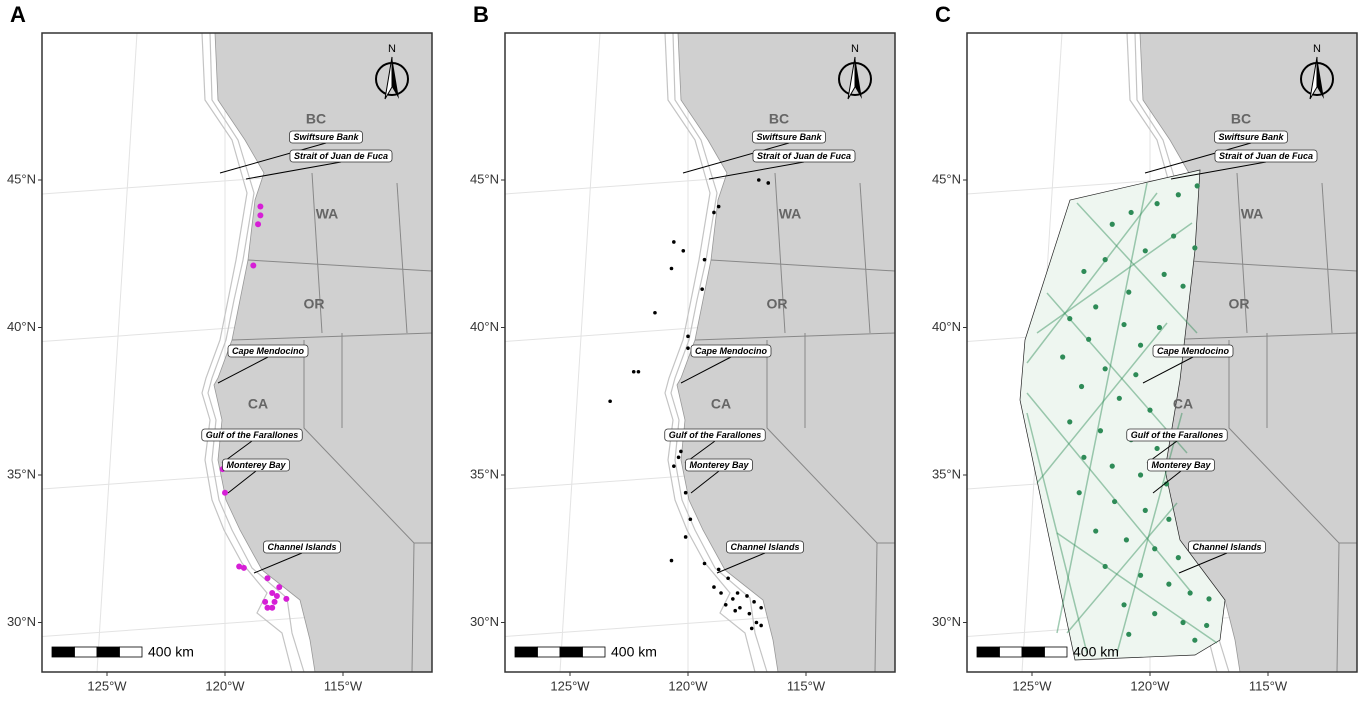 The height and width of the screenshot is (724, 1358). What do you see at coordinates (392, 71) in the screenshot?
I see `north-arrow: N` at bounding box center [392, 71].